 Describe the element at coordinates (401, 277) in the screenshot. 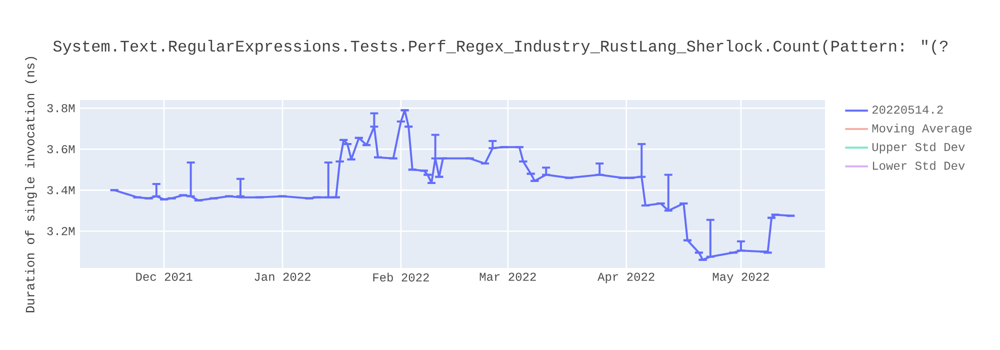

I see `x-tick-label: Feb 2022` at that location.